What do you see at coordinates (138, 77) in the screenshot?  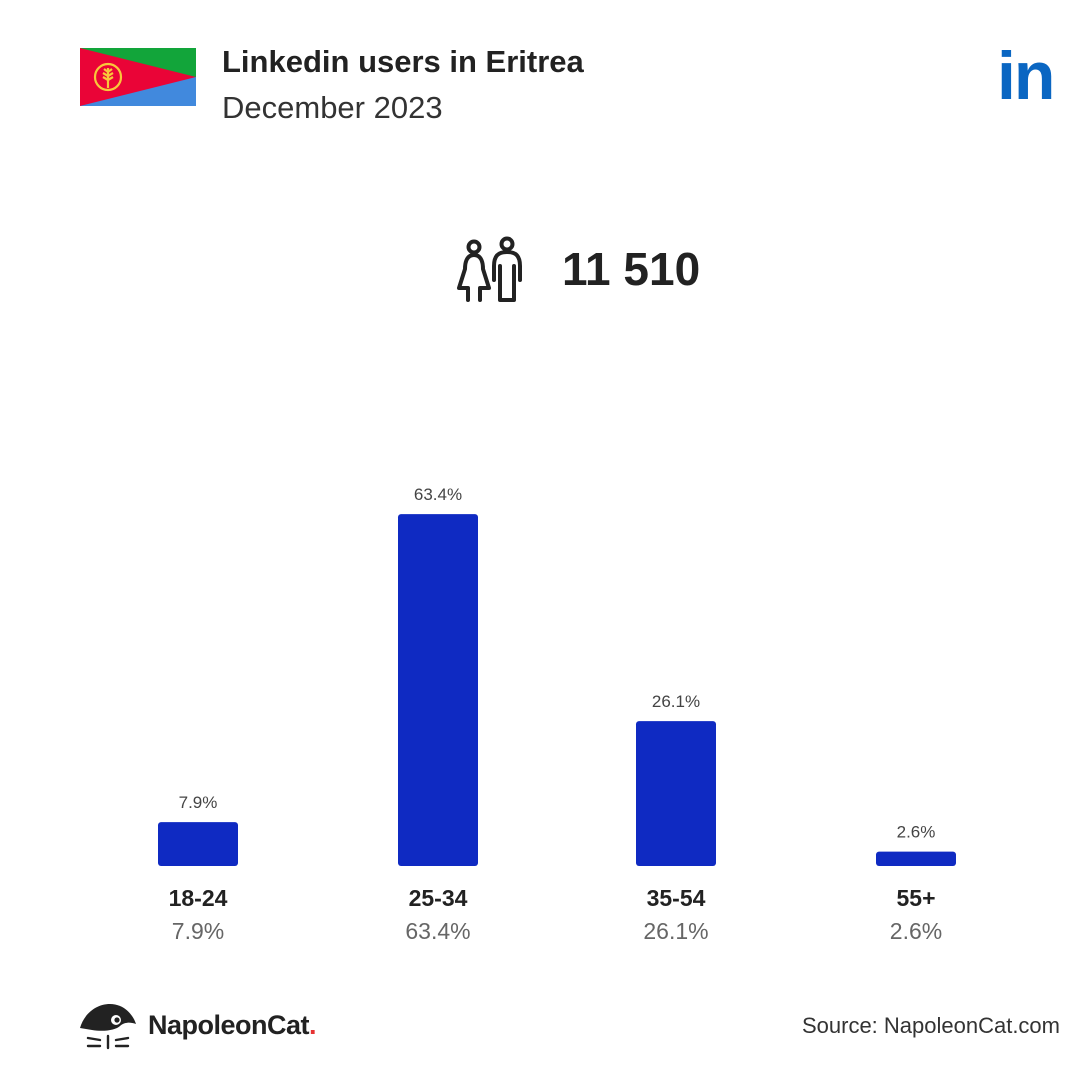 I see `eritrea-flag-icon` at bounding box center [138, 77].